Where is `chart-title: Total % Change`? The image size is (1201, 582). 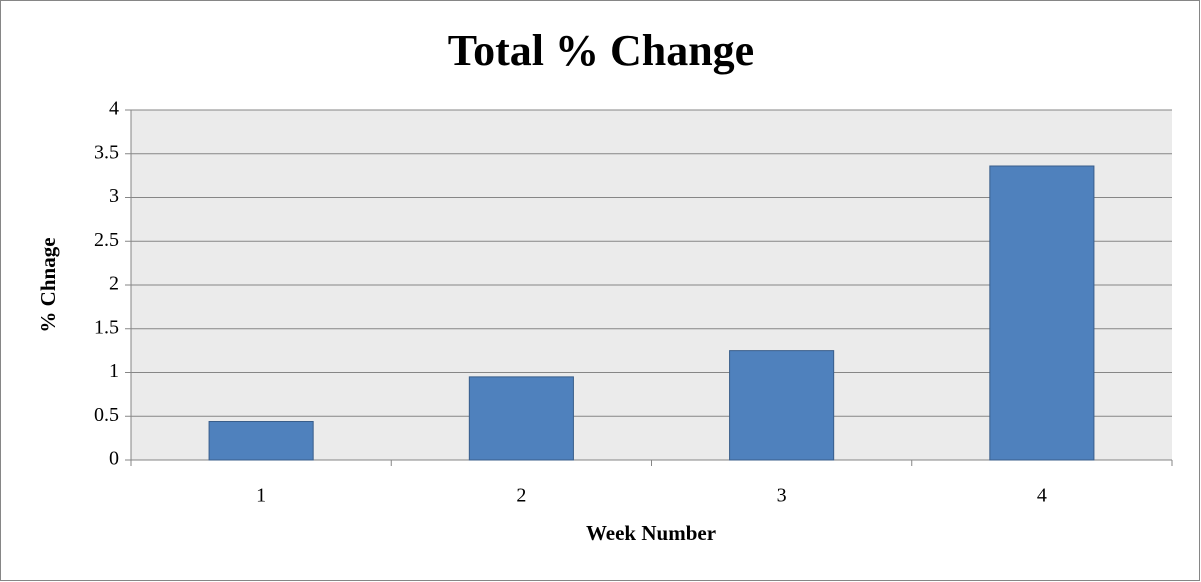
chart-title: Total % Change is located at coordinates (601, 50).